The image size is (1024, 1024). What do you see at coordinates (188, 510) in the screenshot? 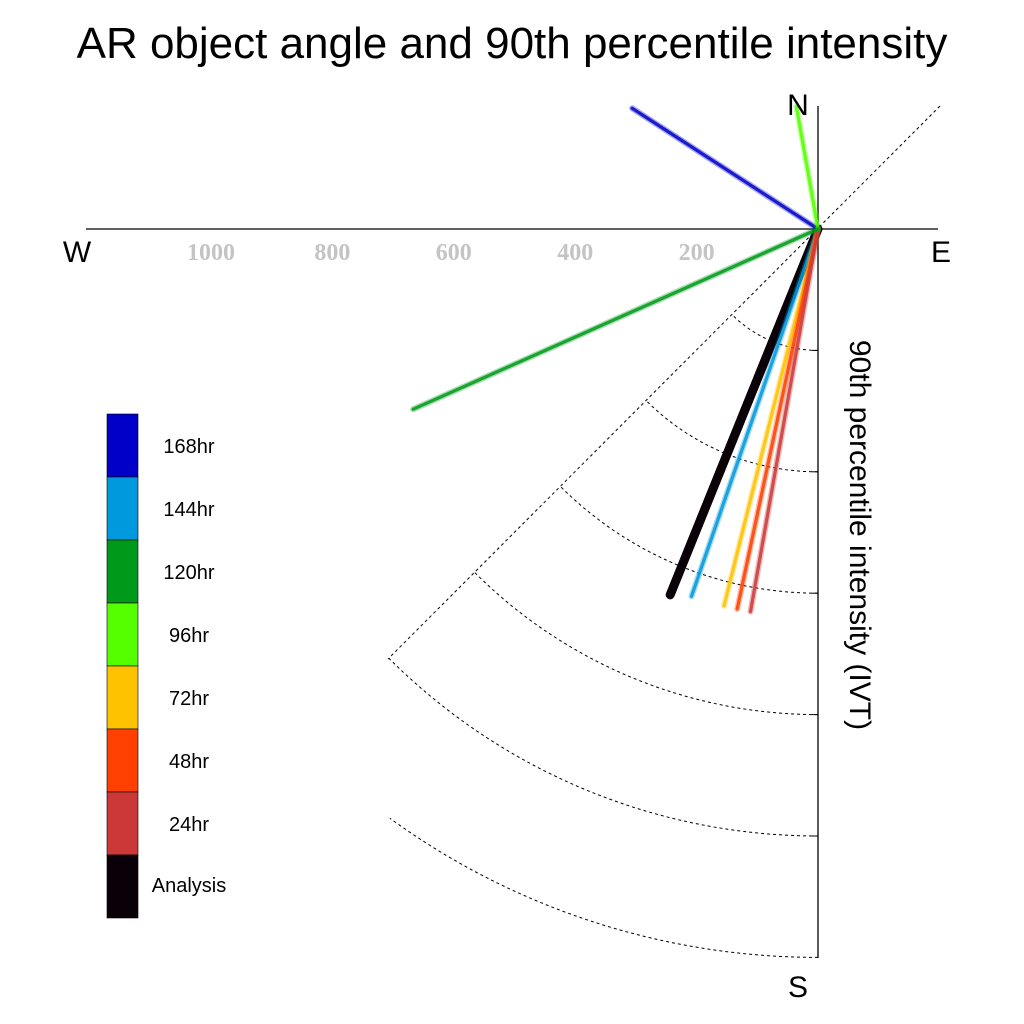
I see `legend-label-144hr: 144hr` at bounding box center [188, 510].